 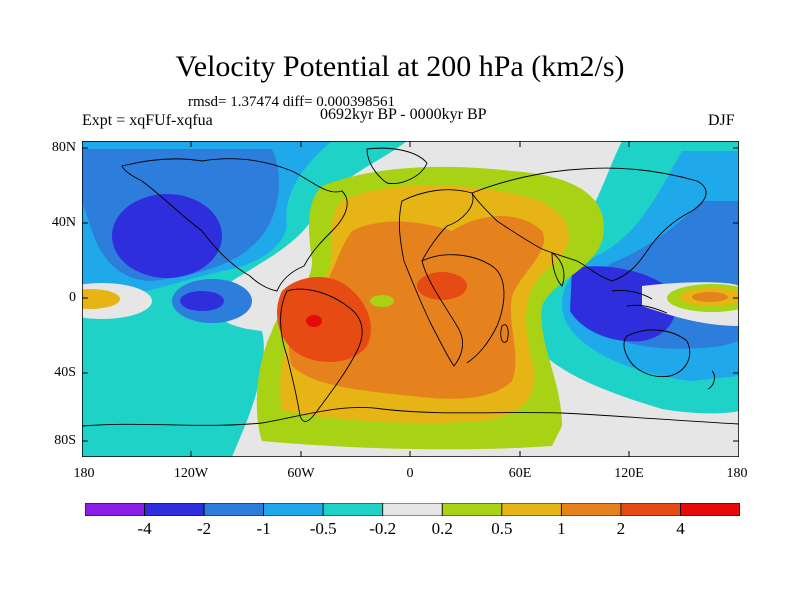 I want to click on colorbar-label: 1, so click(x=561, y=528).